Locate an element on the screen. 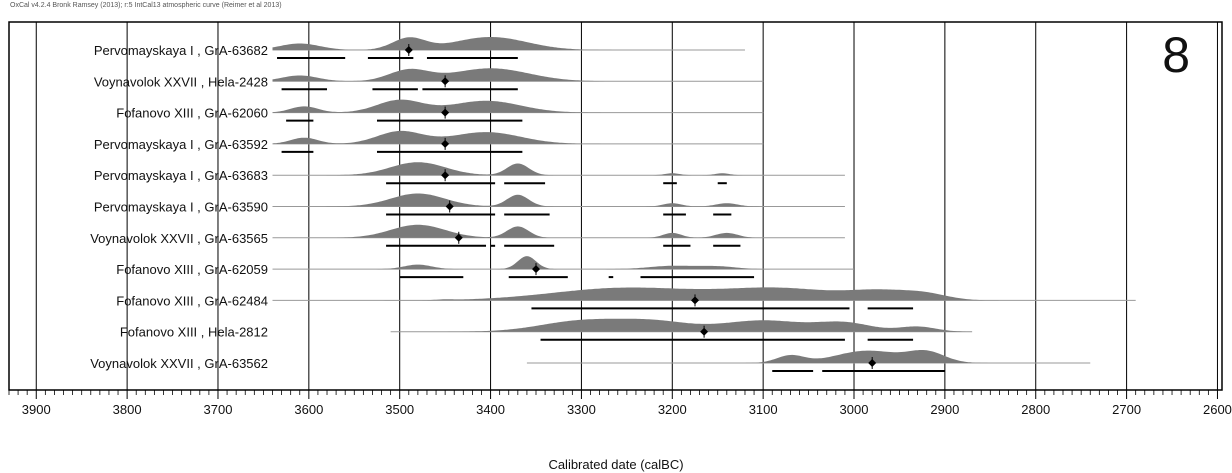 This screenshot has height=473, width=1232. x-tick-label: 3800 is located at coordinates (127, 409).